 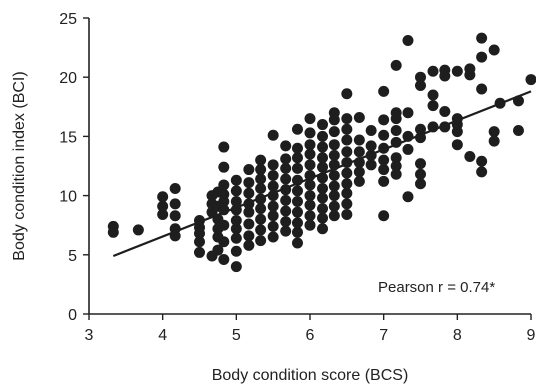 I want to click on x-tick-label: 5, so click(x=236, y=335).